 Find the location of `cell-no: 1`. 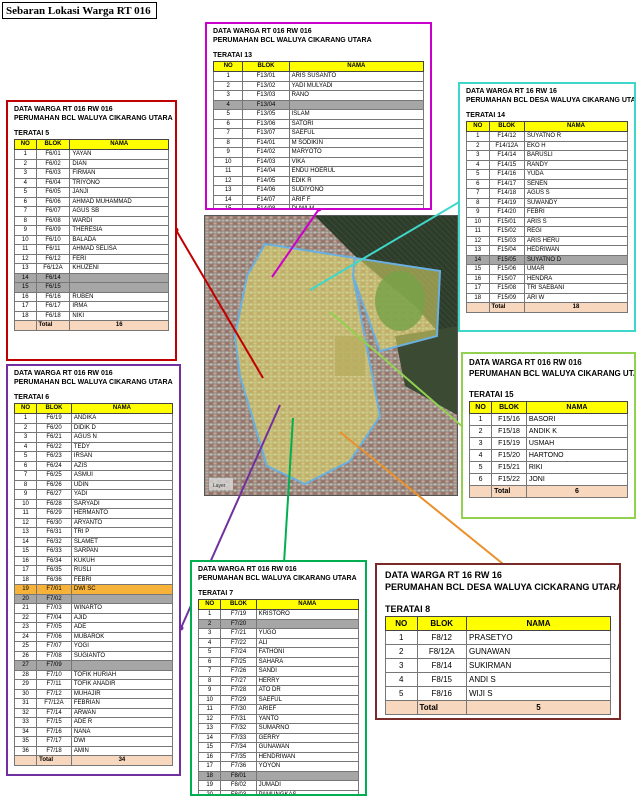

cell-no: 1 is located at coordinates (478, 136).